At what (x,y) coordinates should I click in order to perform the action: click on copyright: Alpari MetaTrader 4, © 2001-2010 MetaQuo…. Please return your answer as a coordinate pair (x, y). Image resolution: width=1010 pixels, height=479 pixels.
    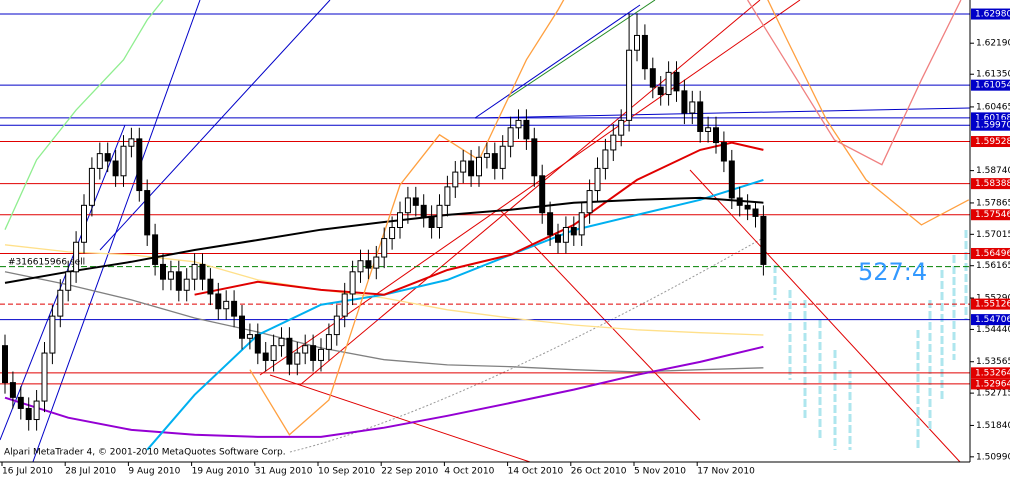
    Looking at the image, I should click on (145, 453).